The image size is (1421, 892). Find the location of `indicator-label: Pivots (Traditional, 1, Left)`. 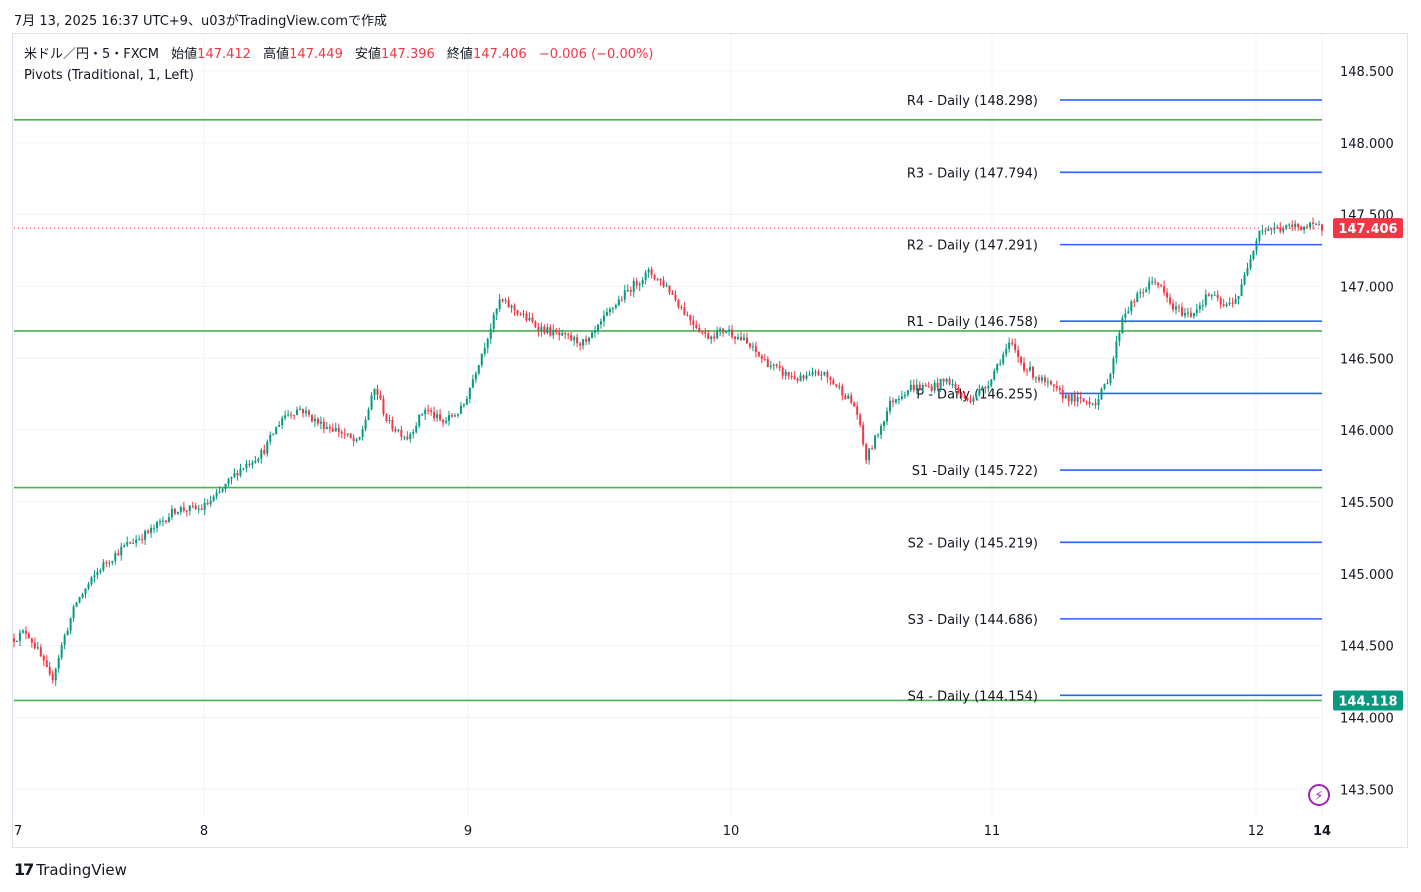

indicator-label: Pivots (Traditional, 1, Left) is located at coordinates (109, 75).